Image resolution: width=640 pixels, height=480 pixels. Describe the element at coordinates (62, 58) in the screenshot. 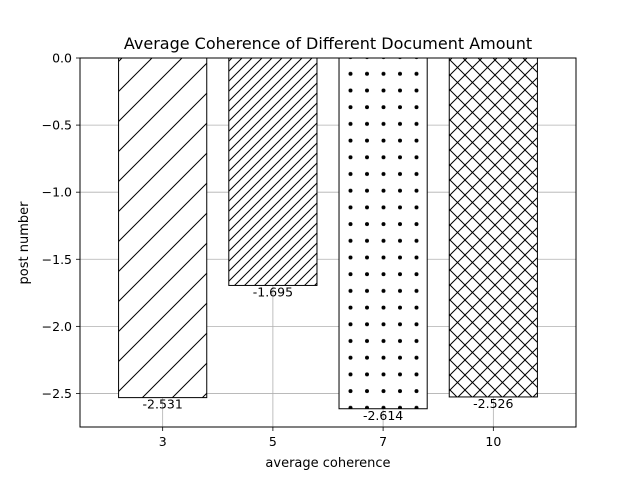

I see `y-tick-label: 0.0` at that location.